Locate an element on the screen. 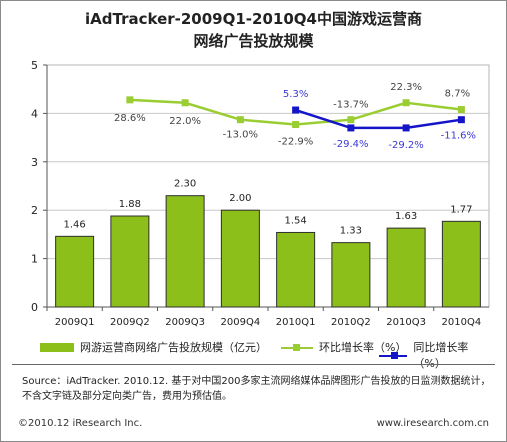 This screenshot has height=442, width=507. series-value-label: 22.3% is located at coordinates (406, 87).